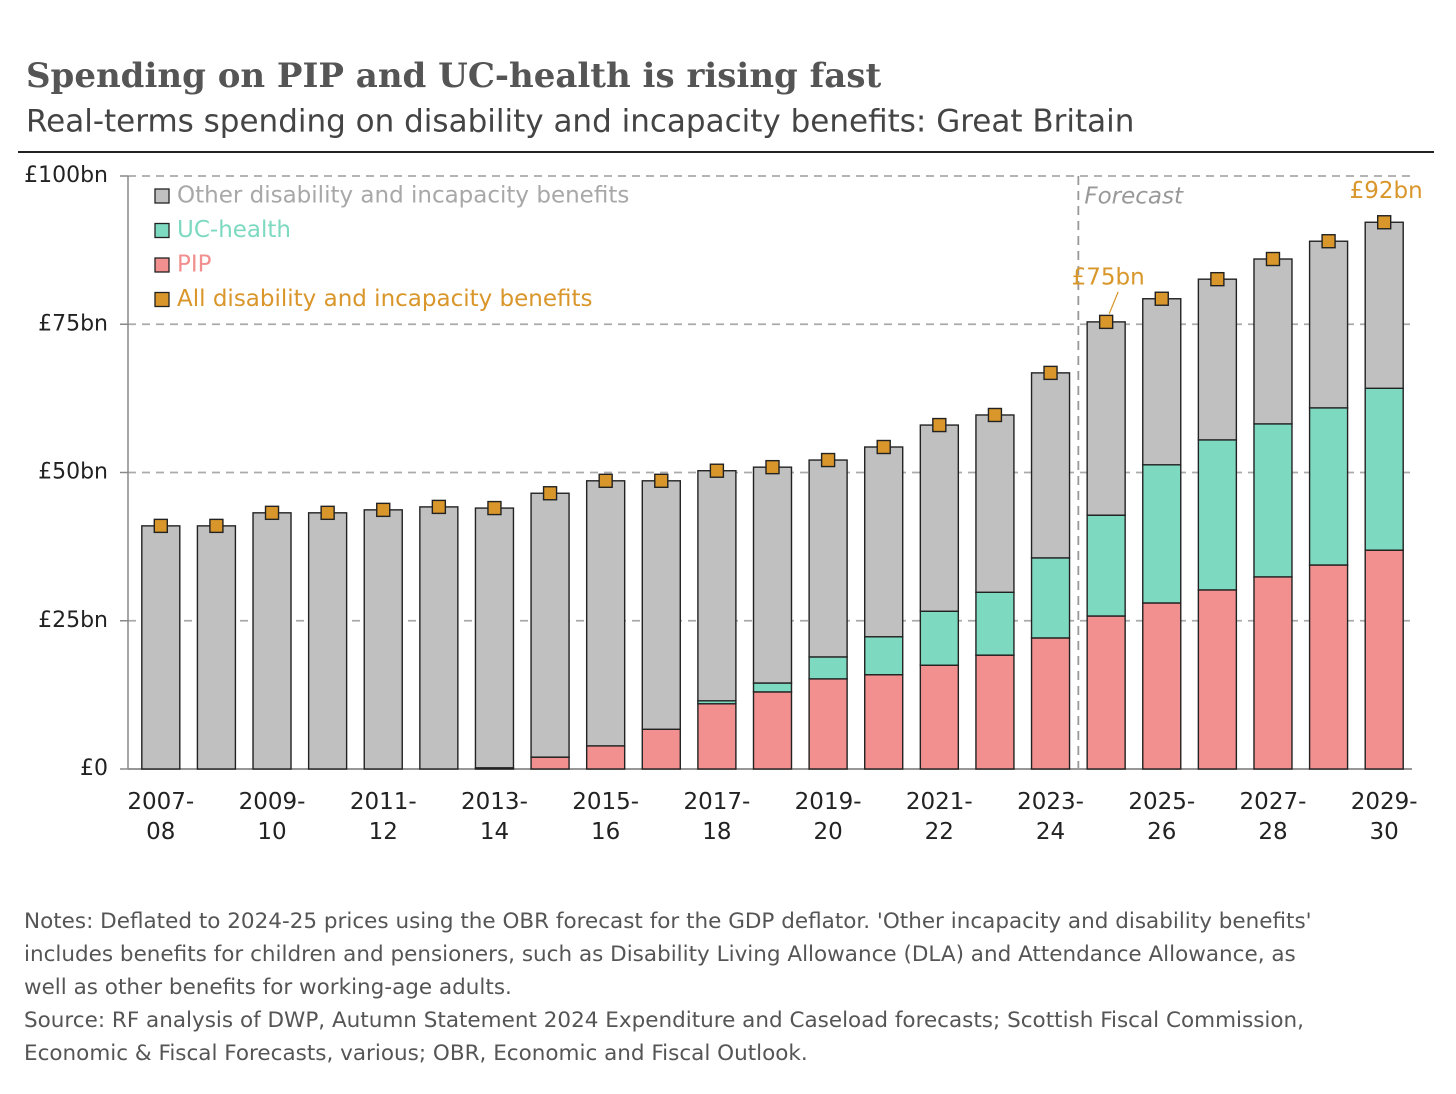 Image resolution: width=1456 pixels, height=1094 pixels. I want to click on legend-label: PIP, so click(194, 265).